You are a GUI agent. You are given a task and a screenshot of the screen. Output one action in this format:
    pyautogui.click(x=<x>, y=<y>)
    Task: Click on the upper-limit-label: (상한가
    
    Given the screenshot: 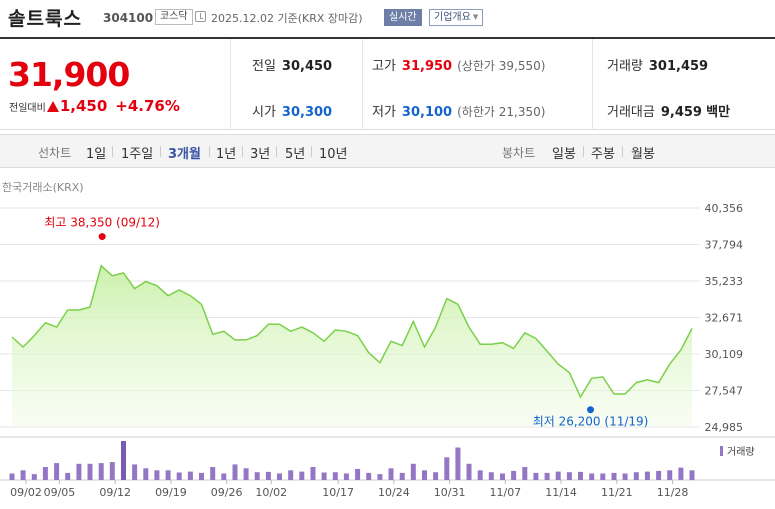 What is the action you would take?
    pyautogui.click(x=476, y=66)
    